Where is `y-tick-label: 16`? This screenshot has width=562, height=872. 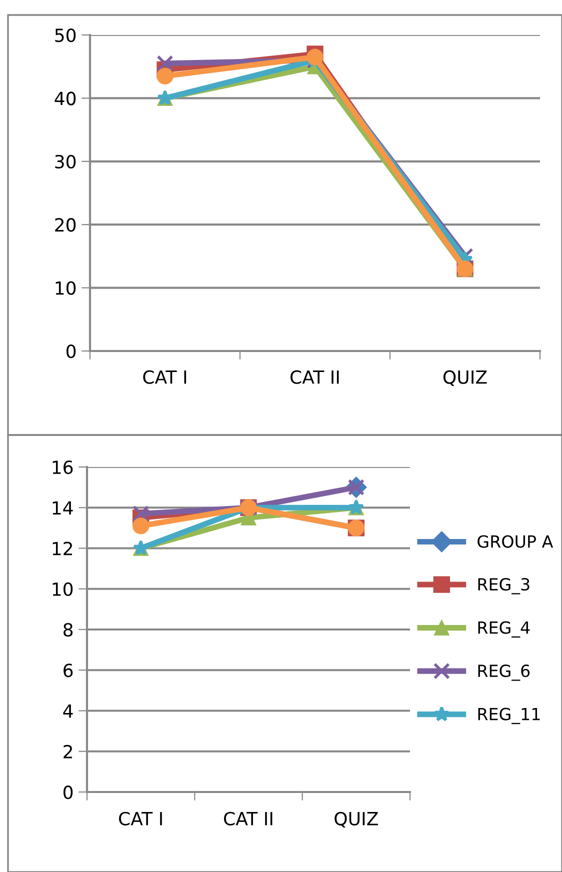
y-tick-label: 16 is located at coordinates (62, 467).